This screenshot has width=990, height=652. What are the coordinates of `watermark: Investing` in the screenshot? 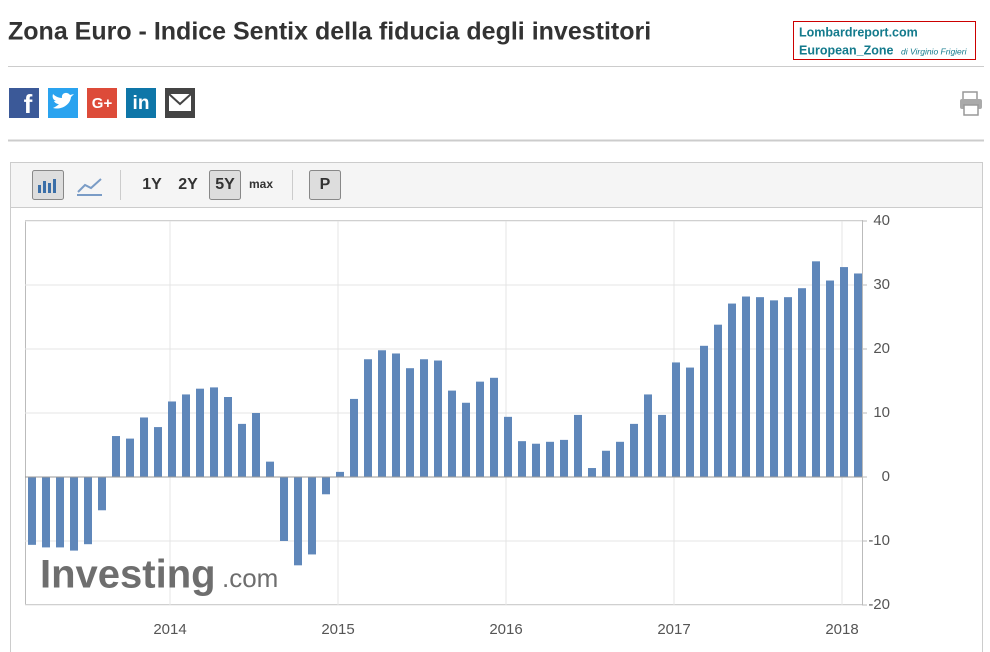 It's located at (128, 575).